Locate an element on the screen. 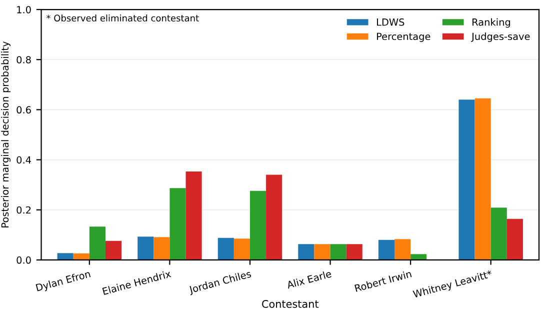 The image size is (550, 317). x-tick-label: Dylan Efron is located at coordinates (64, 282).